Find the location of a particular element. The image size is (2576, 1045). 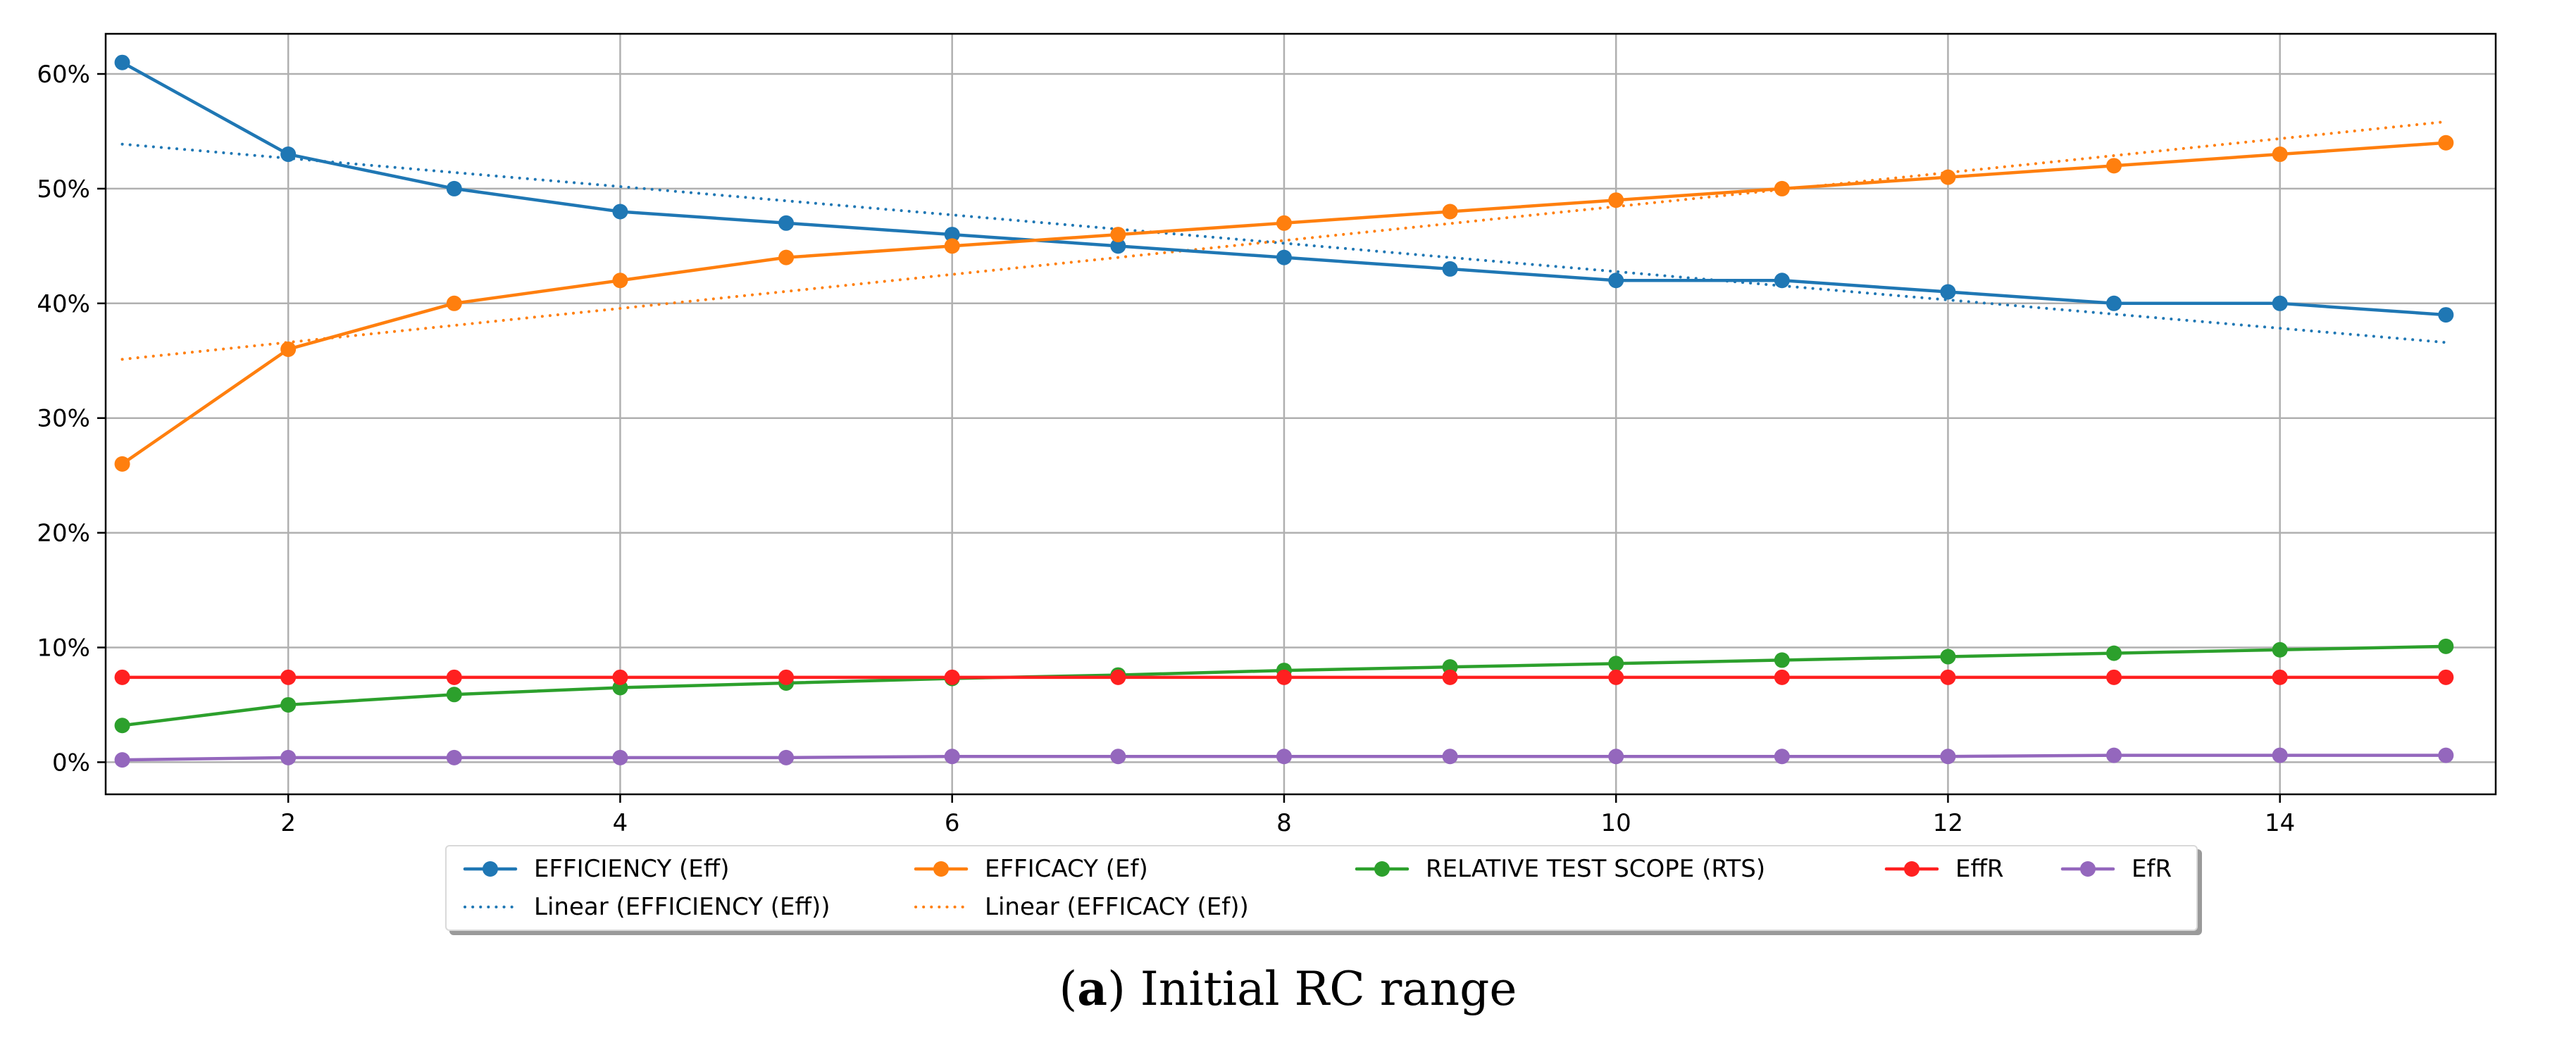

y-tick-label: 0% is located at coordinates (71, 763).